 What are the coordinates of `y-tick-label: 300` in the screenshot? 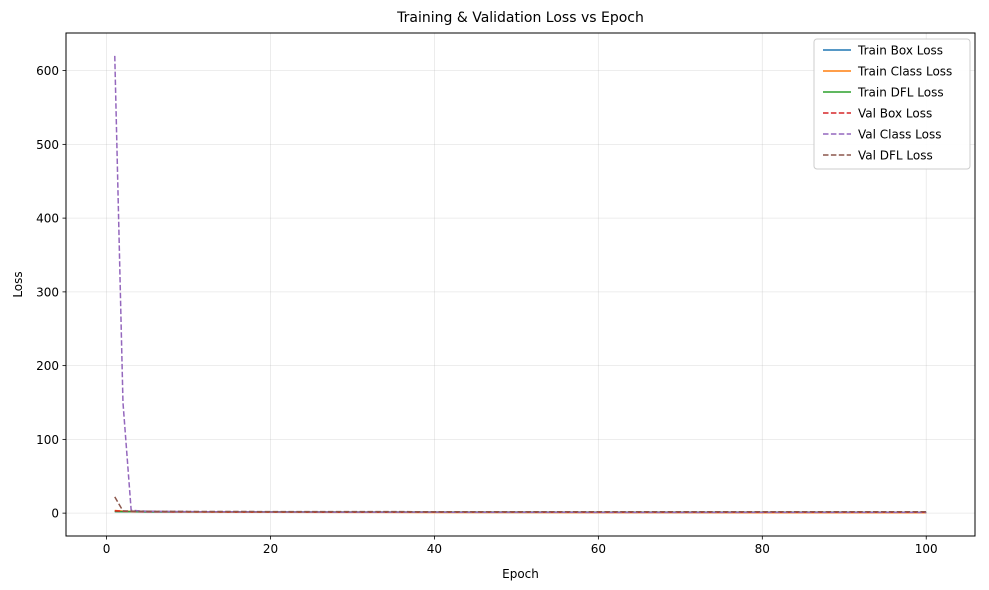 It's located at (47, 292).